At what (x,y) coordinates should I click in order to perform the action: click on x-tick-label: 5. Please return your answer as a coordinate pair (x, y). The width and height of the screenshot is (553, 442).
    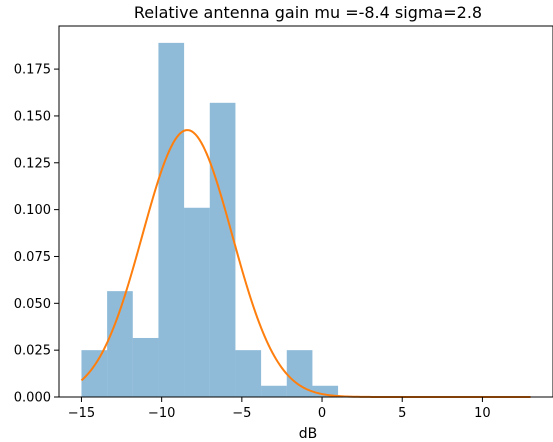
    Looking at the image, I should click on (402, 413).